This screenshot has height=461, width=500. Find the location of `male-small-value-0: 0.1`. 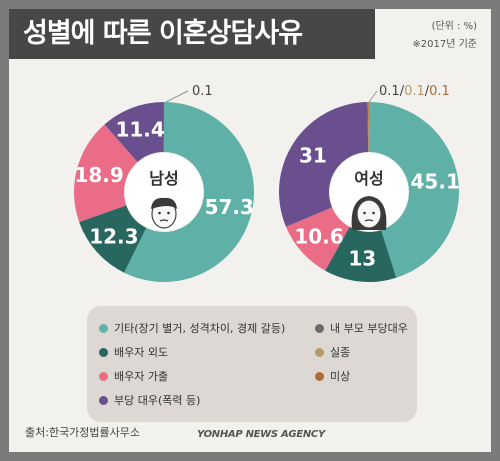

male-small-value-0: 0.1 is located at coordinates (202, 91).